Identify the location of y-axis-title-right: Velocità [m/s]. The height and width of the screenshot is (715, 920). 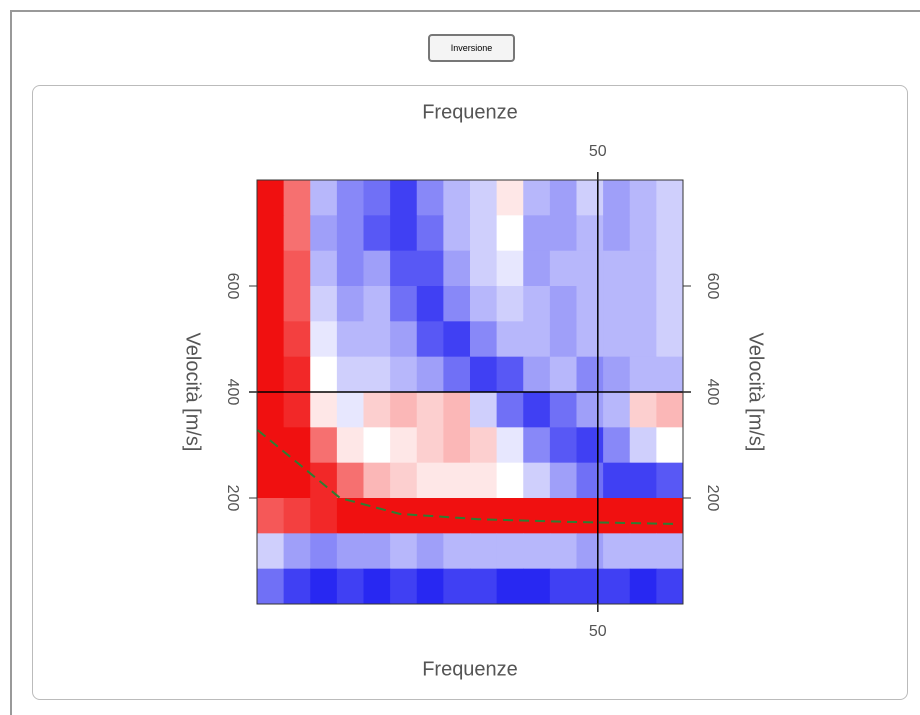
(756, 392).